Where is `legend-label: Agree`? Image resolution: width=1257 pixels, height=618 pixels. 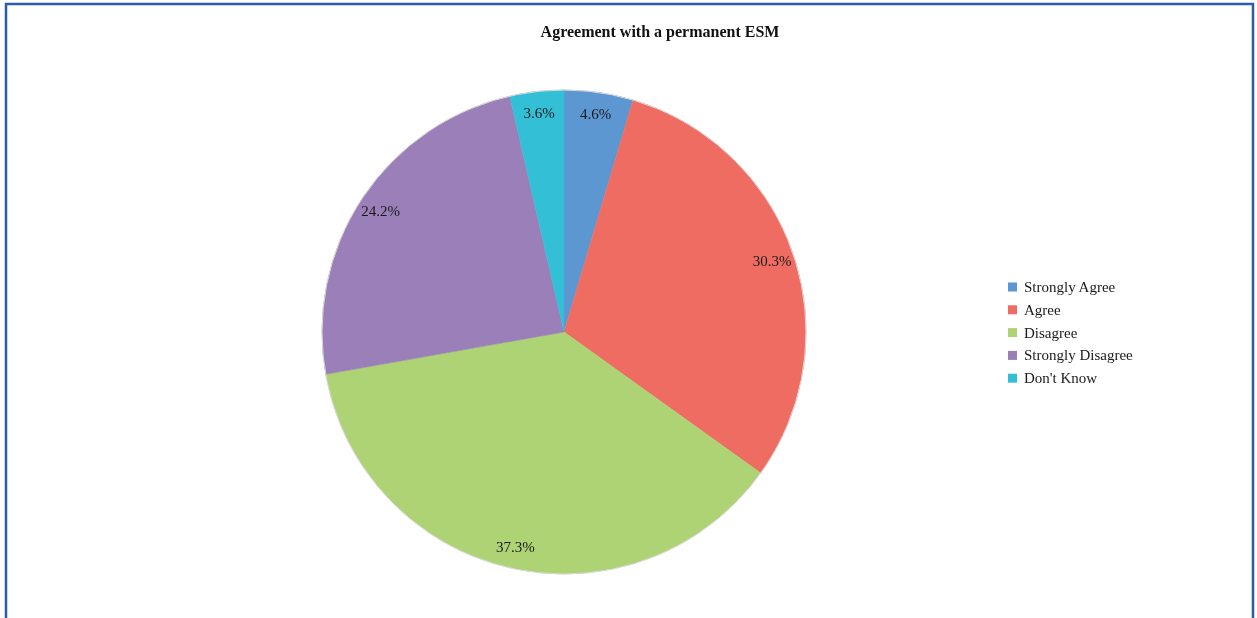 legend-label: Agree is located at coordinates (1042, 309).